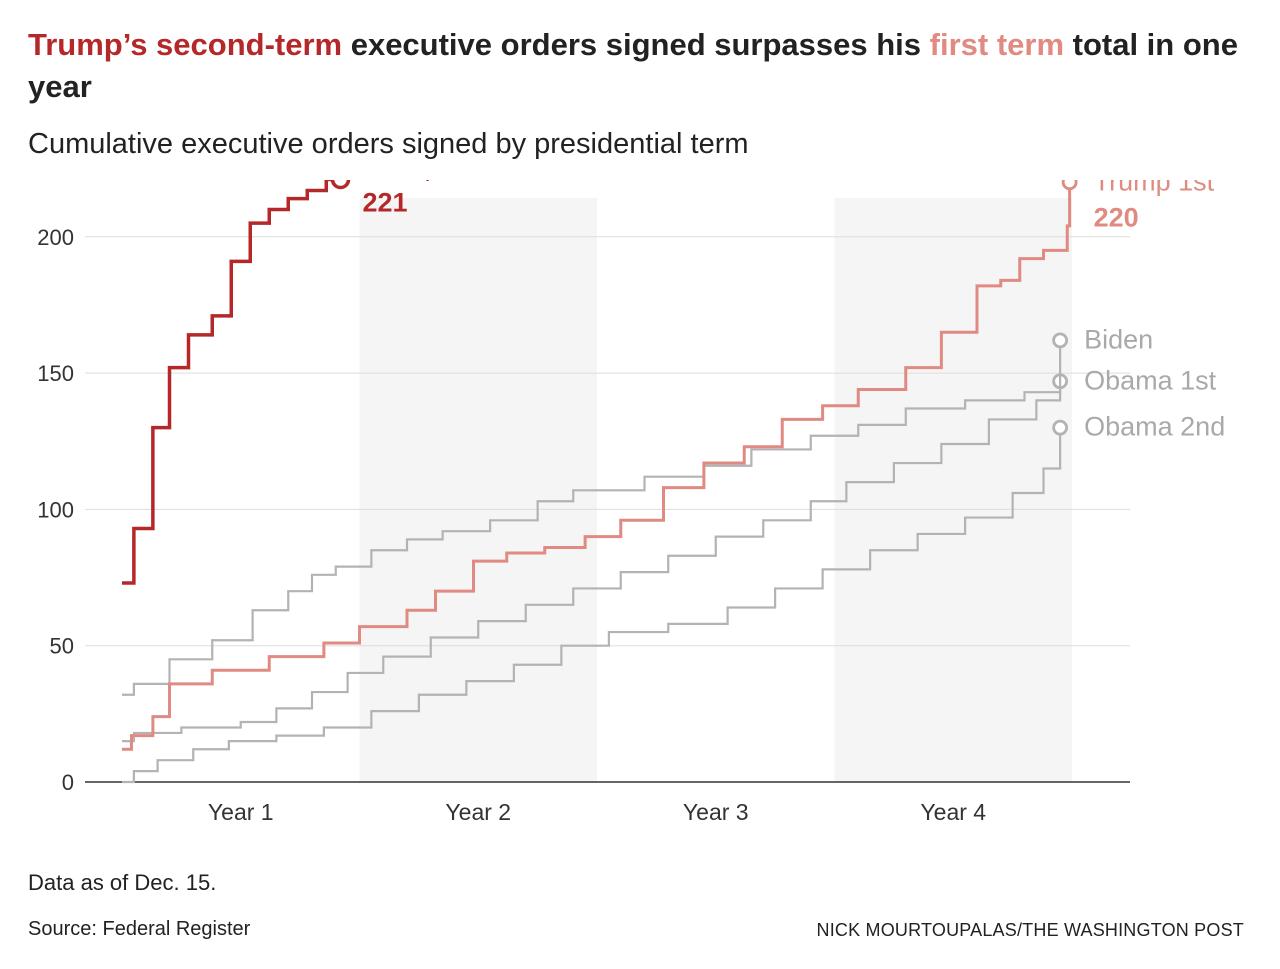  I want to click on x-tick-label-year-2: Year 2, so click(478, 812).